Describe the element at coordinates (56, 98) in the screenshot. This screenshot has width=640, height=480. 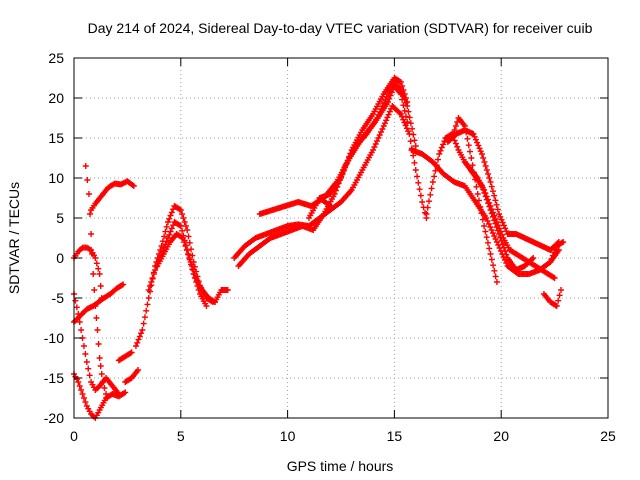
I see `y-tick-label: 20` at that location.